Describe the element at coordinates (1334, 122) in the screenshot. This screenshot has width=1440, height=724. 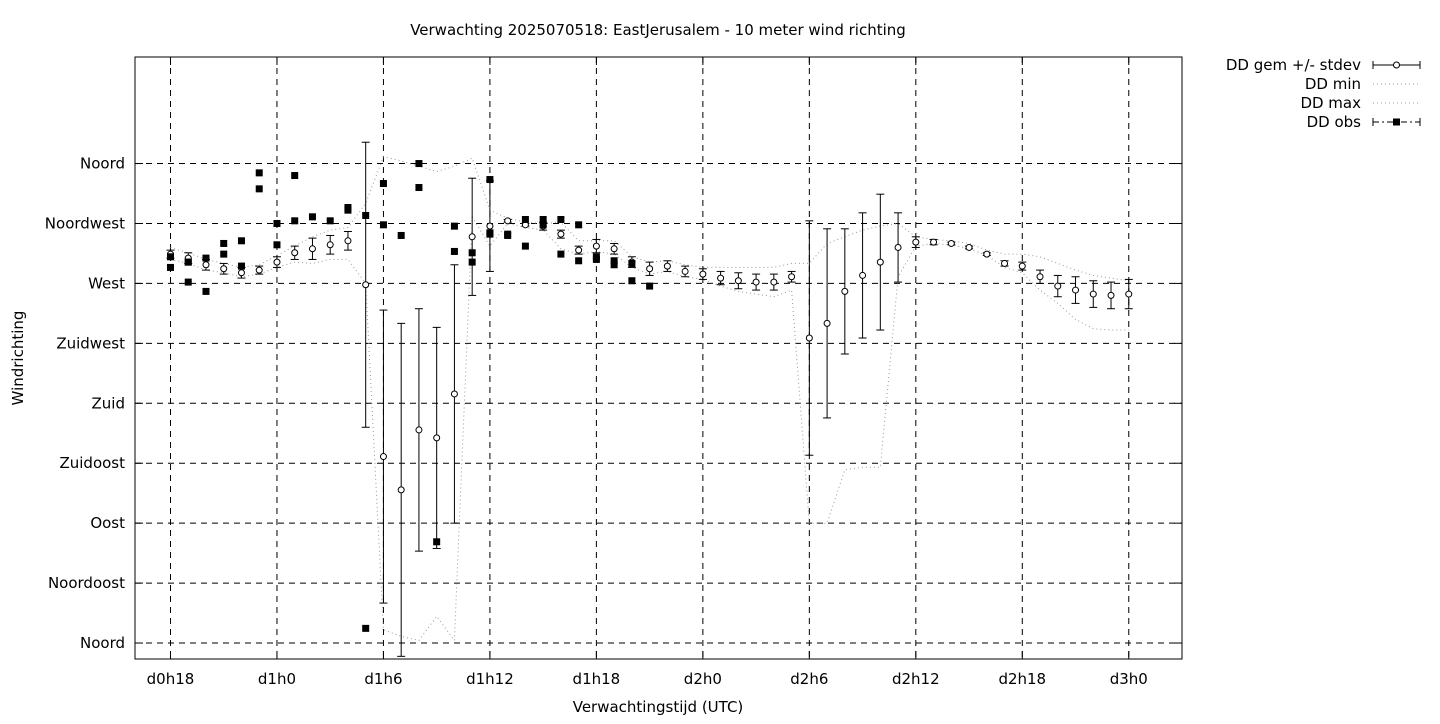
I see `legend-label: DD obs` at that location.